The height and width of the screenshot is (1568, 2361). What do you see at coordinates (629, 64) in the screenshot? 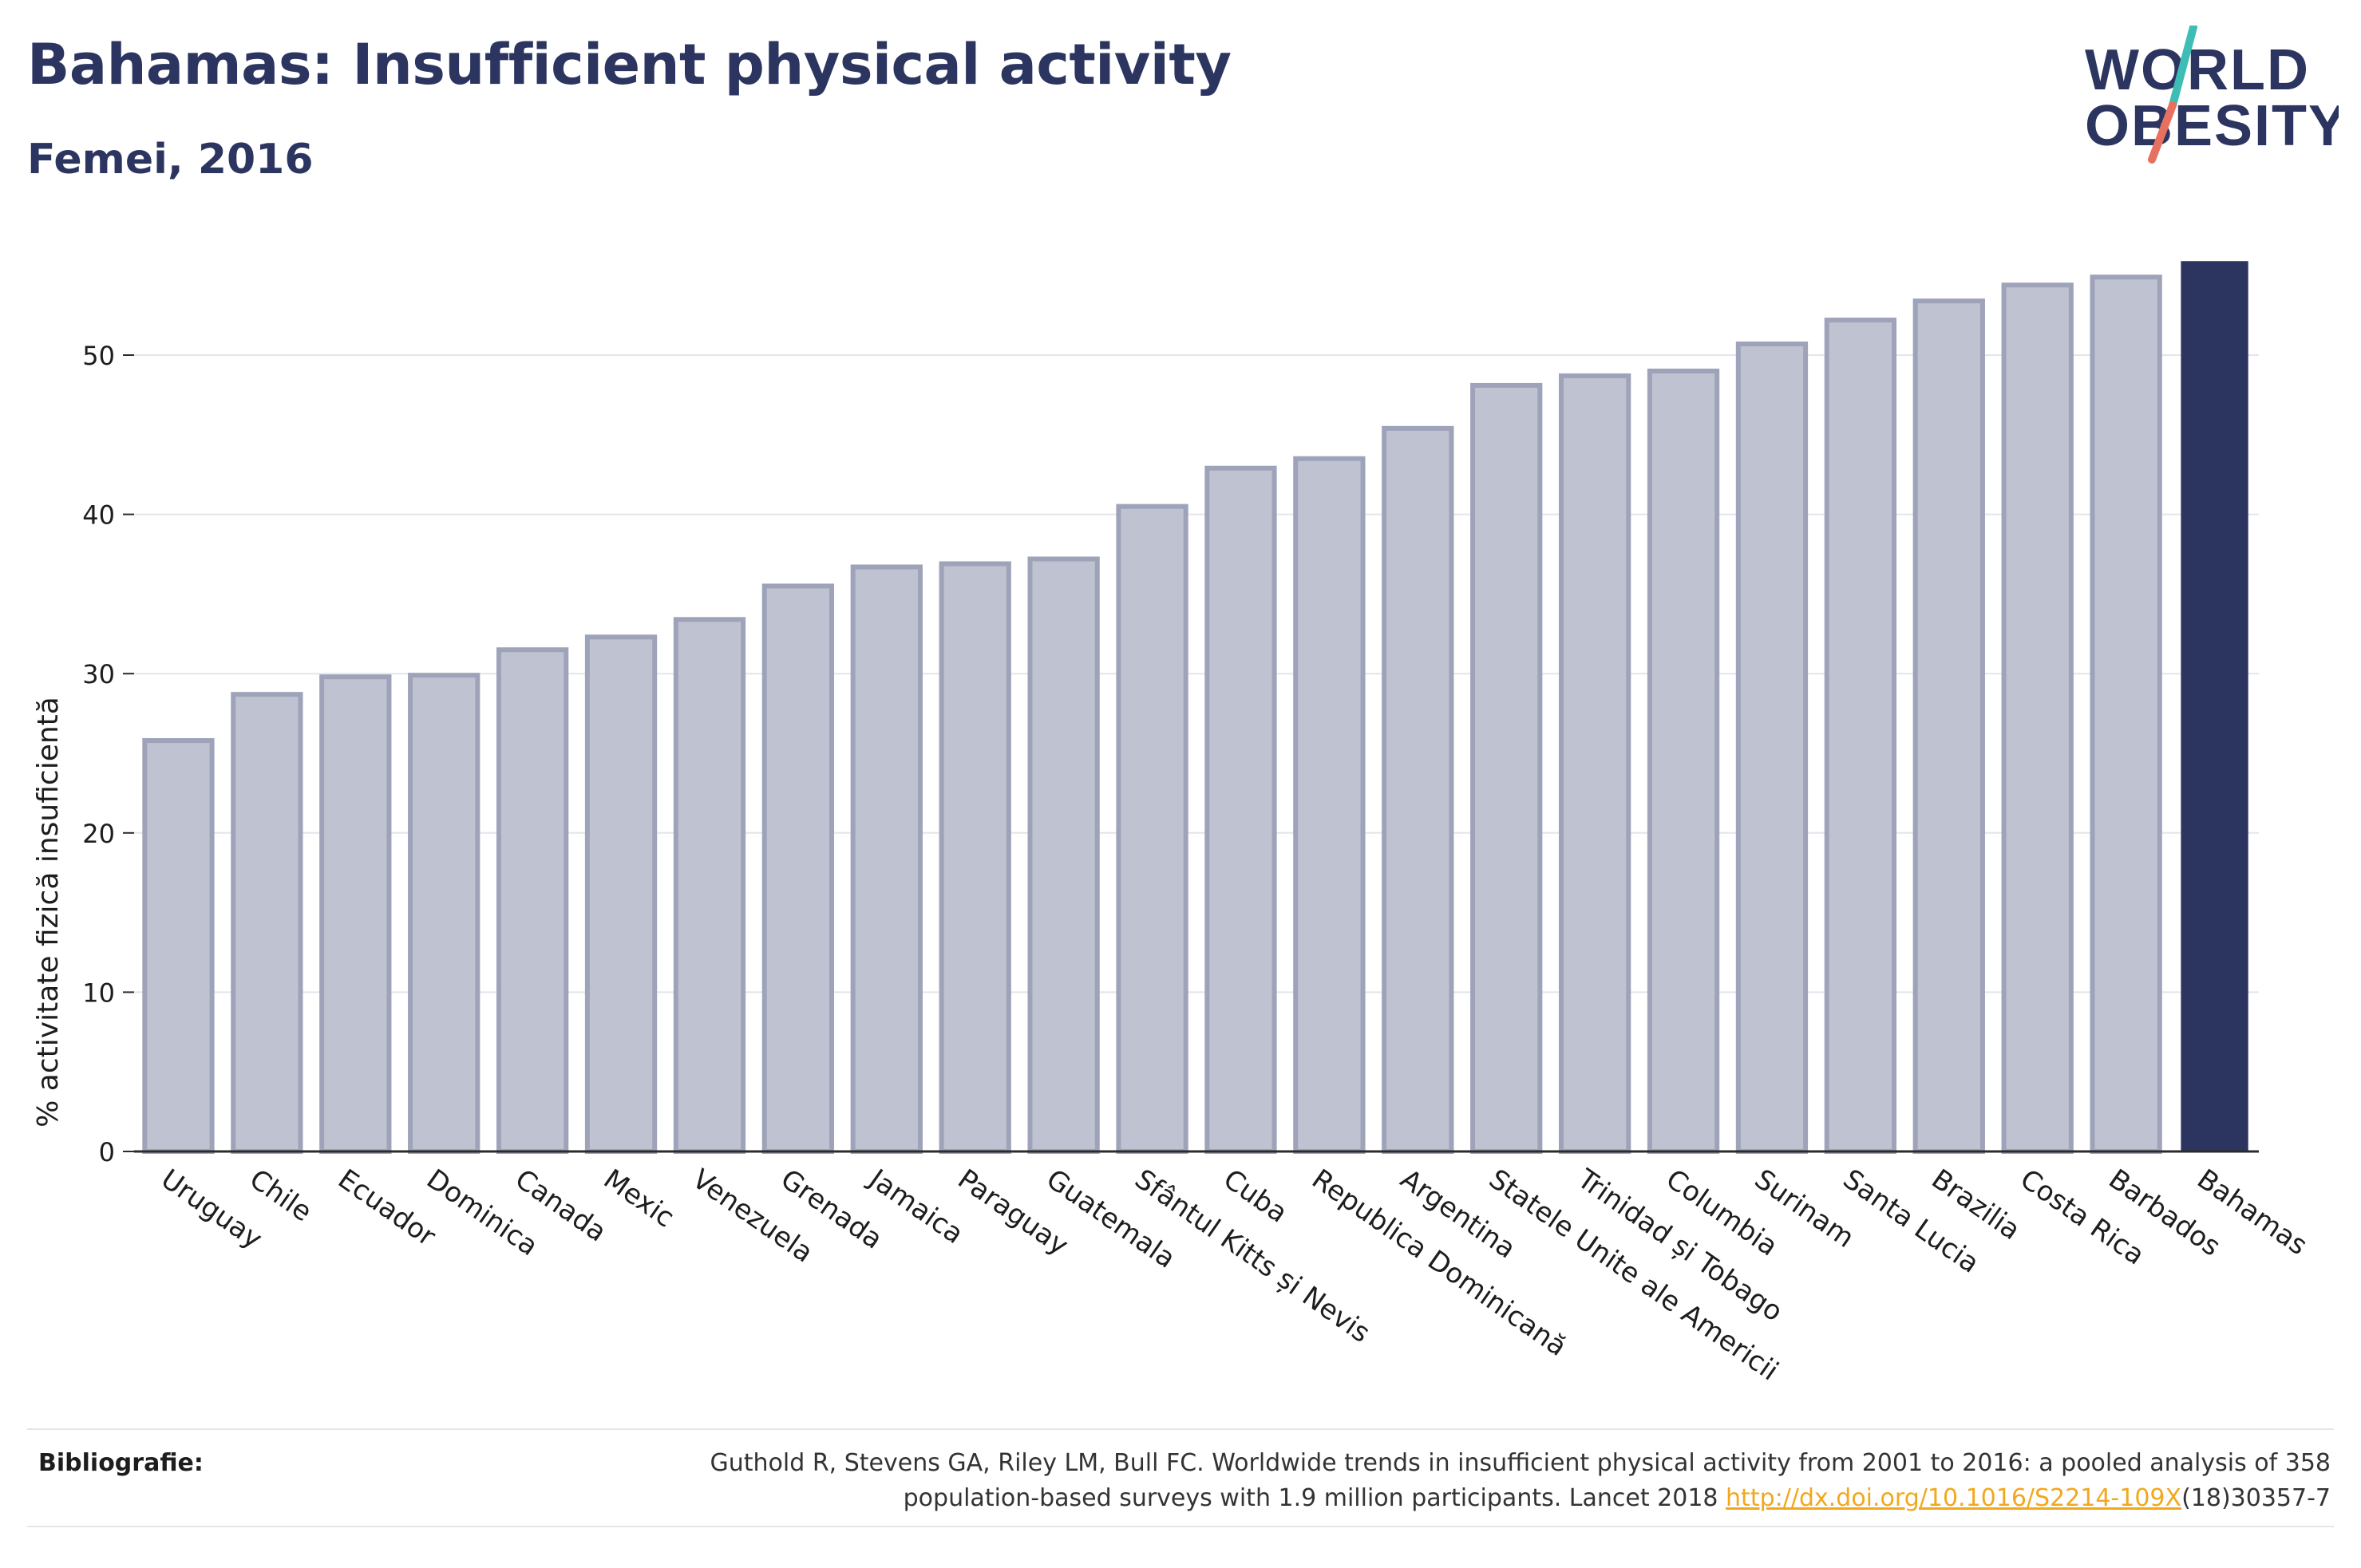
I see `chart-title: Bahamas: Insufficient physical activity` at bounding box center [629, 64].